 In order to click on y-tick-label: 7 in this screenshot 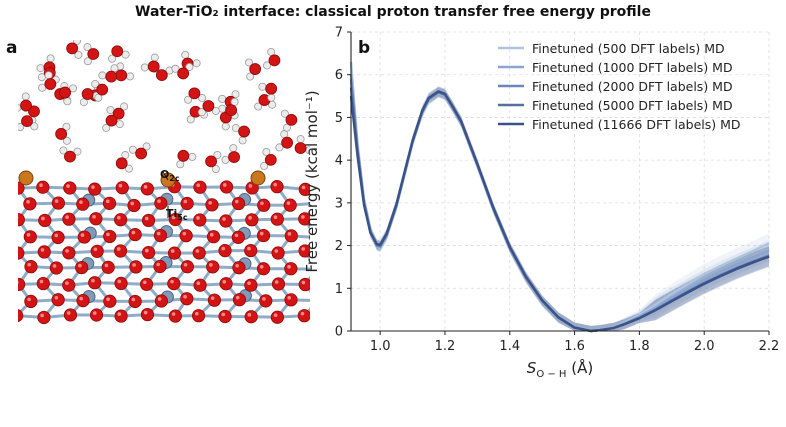, I will do `click(339, 33)`.